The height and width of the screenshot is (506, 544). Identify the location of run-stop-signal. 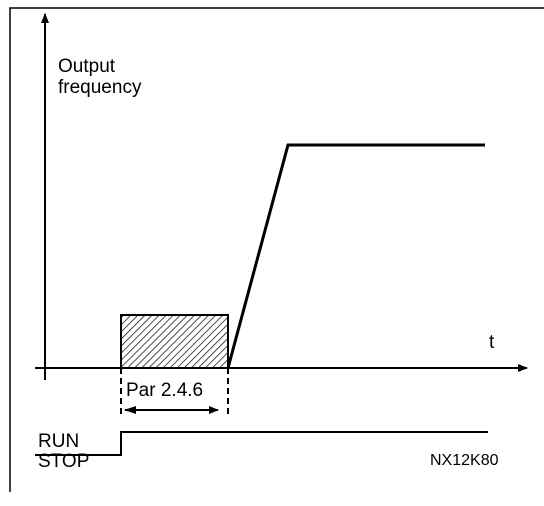
(261, 443).